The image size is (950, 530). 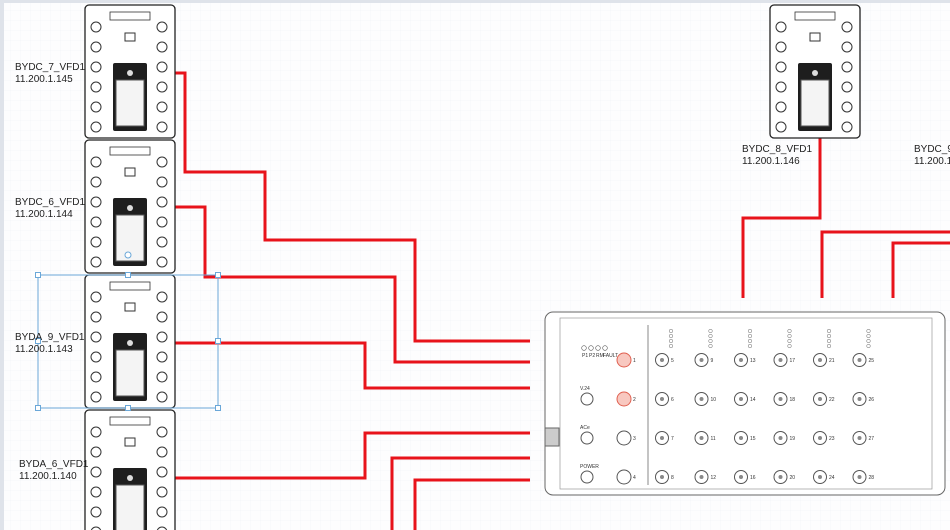 I want to click on port-number: 15, so click(x=753, y=439).